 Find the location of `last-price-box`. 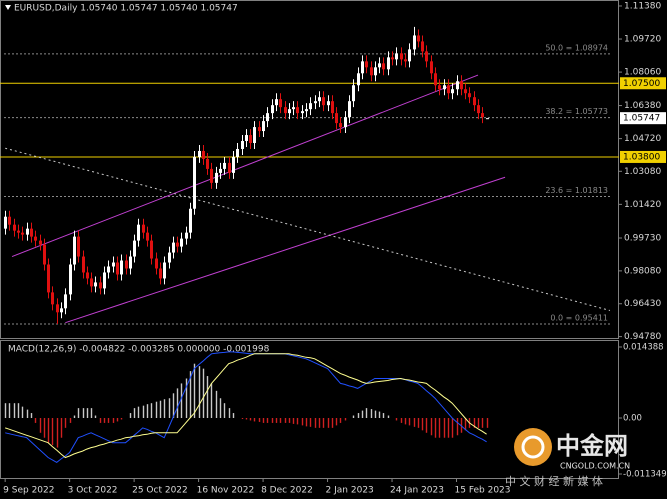

last-price-box is located at coordinates (643, 118).